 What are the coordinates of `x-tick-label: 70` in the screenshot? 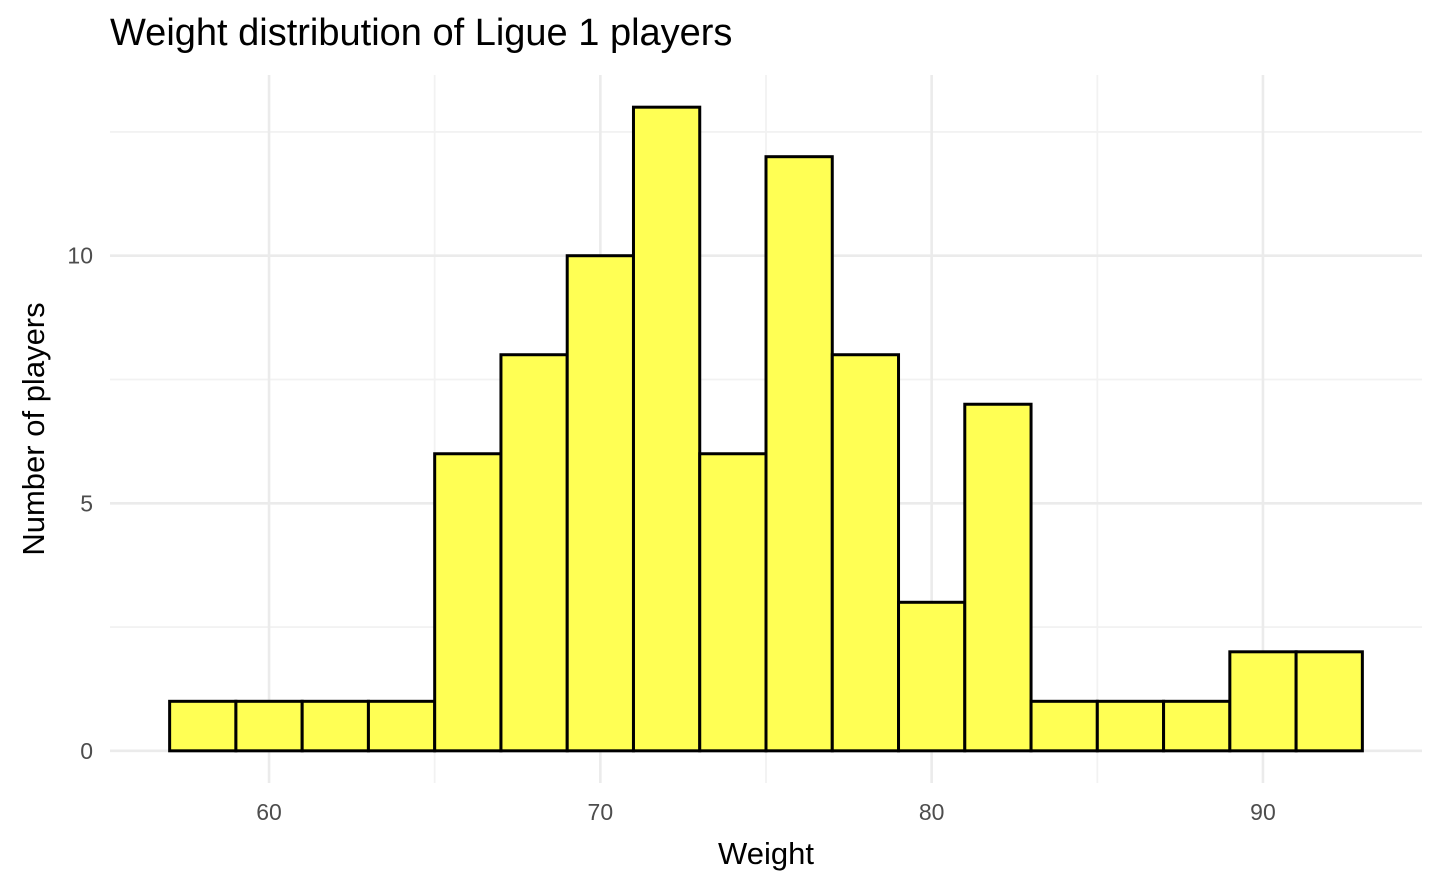 It's located at (601, 812).